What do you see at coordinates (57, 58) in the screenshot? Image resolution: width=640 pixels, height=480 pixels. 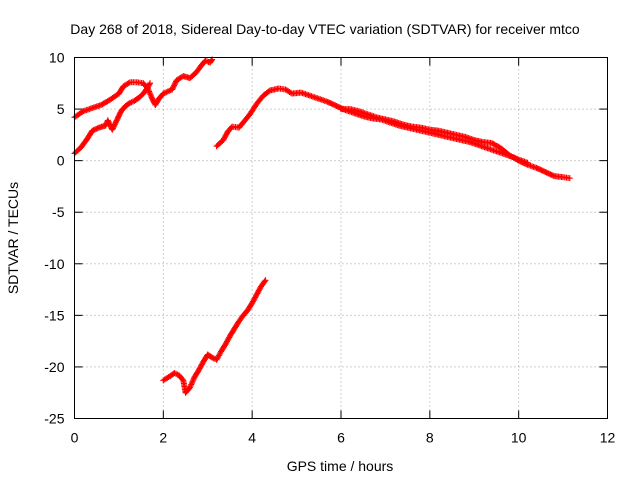 I see `y-tick-label: 10` at bounding box center [57, 58].